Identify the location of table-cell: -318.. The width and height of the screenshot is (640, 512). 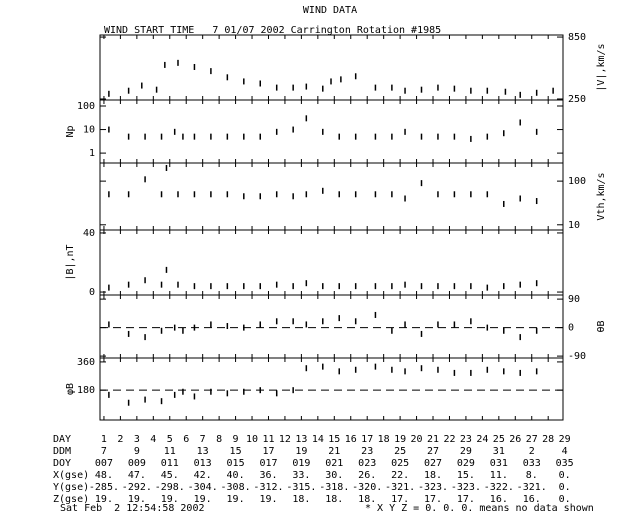
(334, 487).